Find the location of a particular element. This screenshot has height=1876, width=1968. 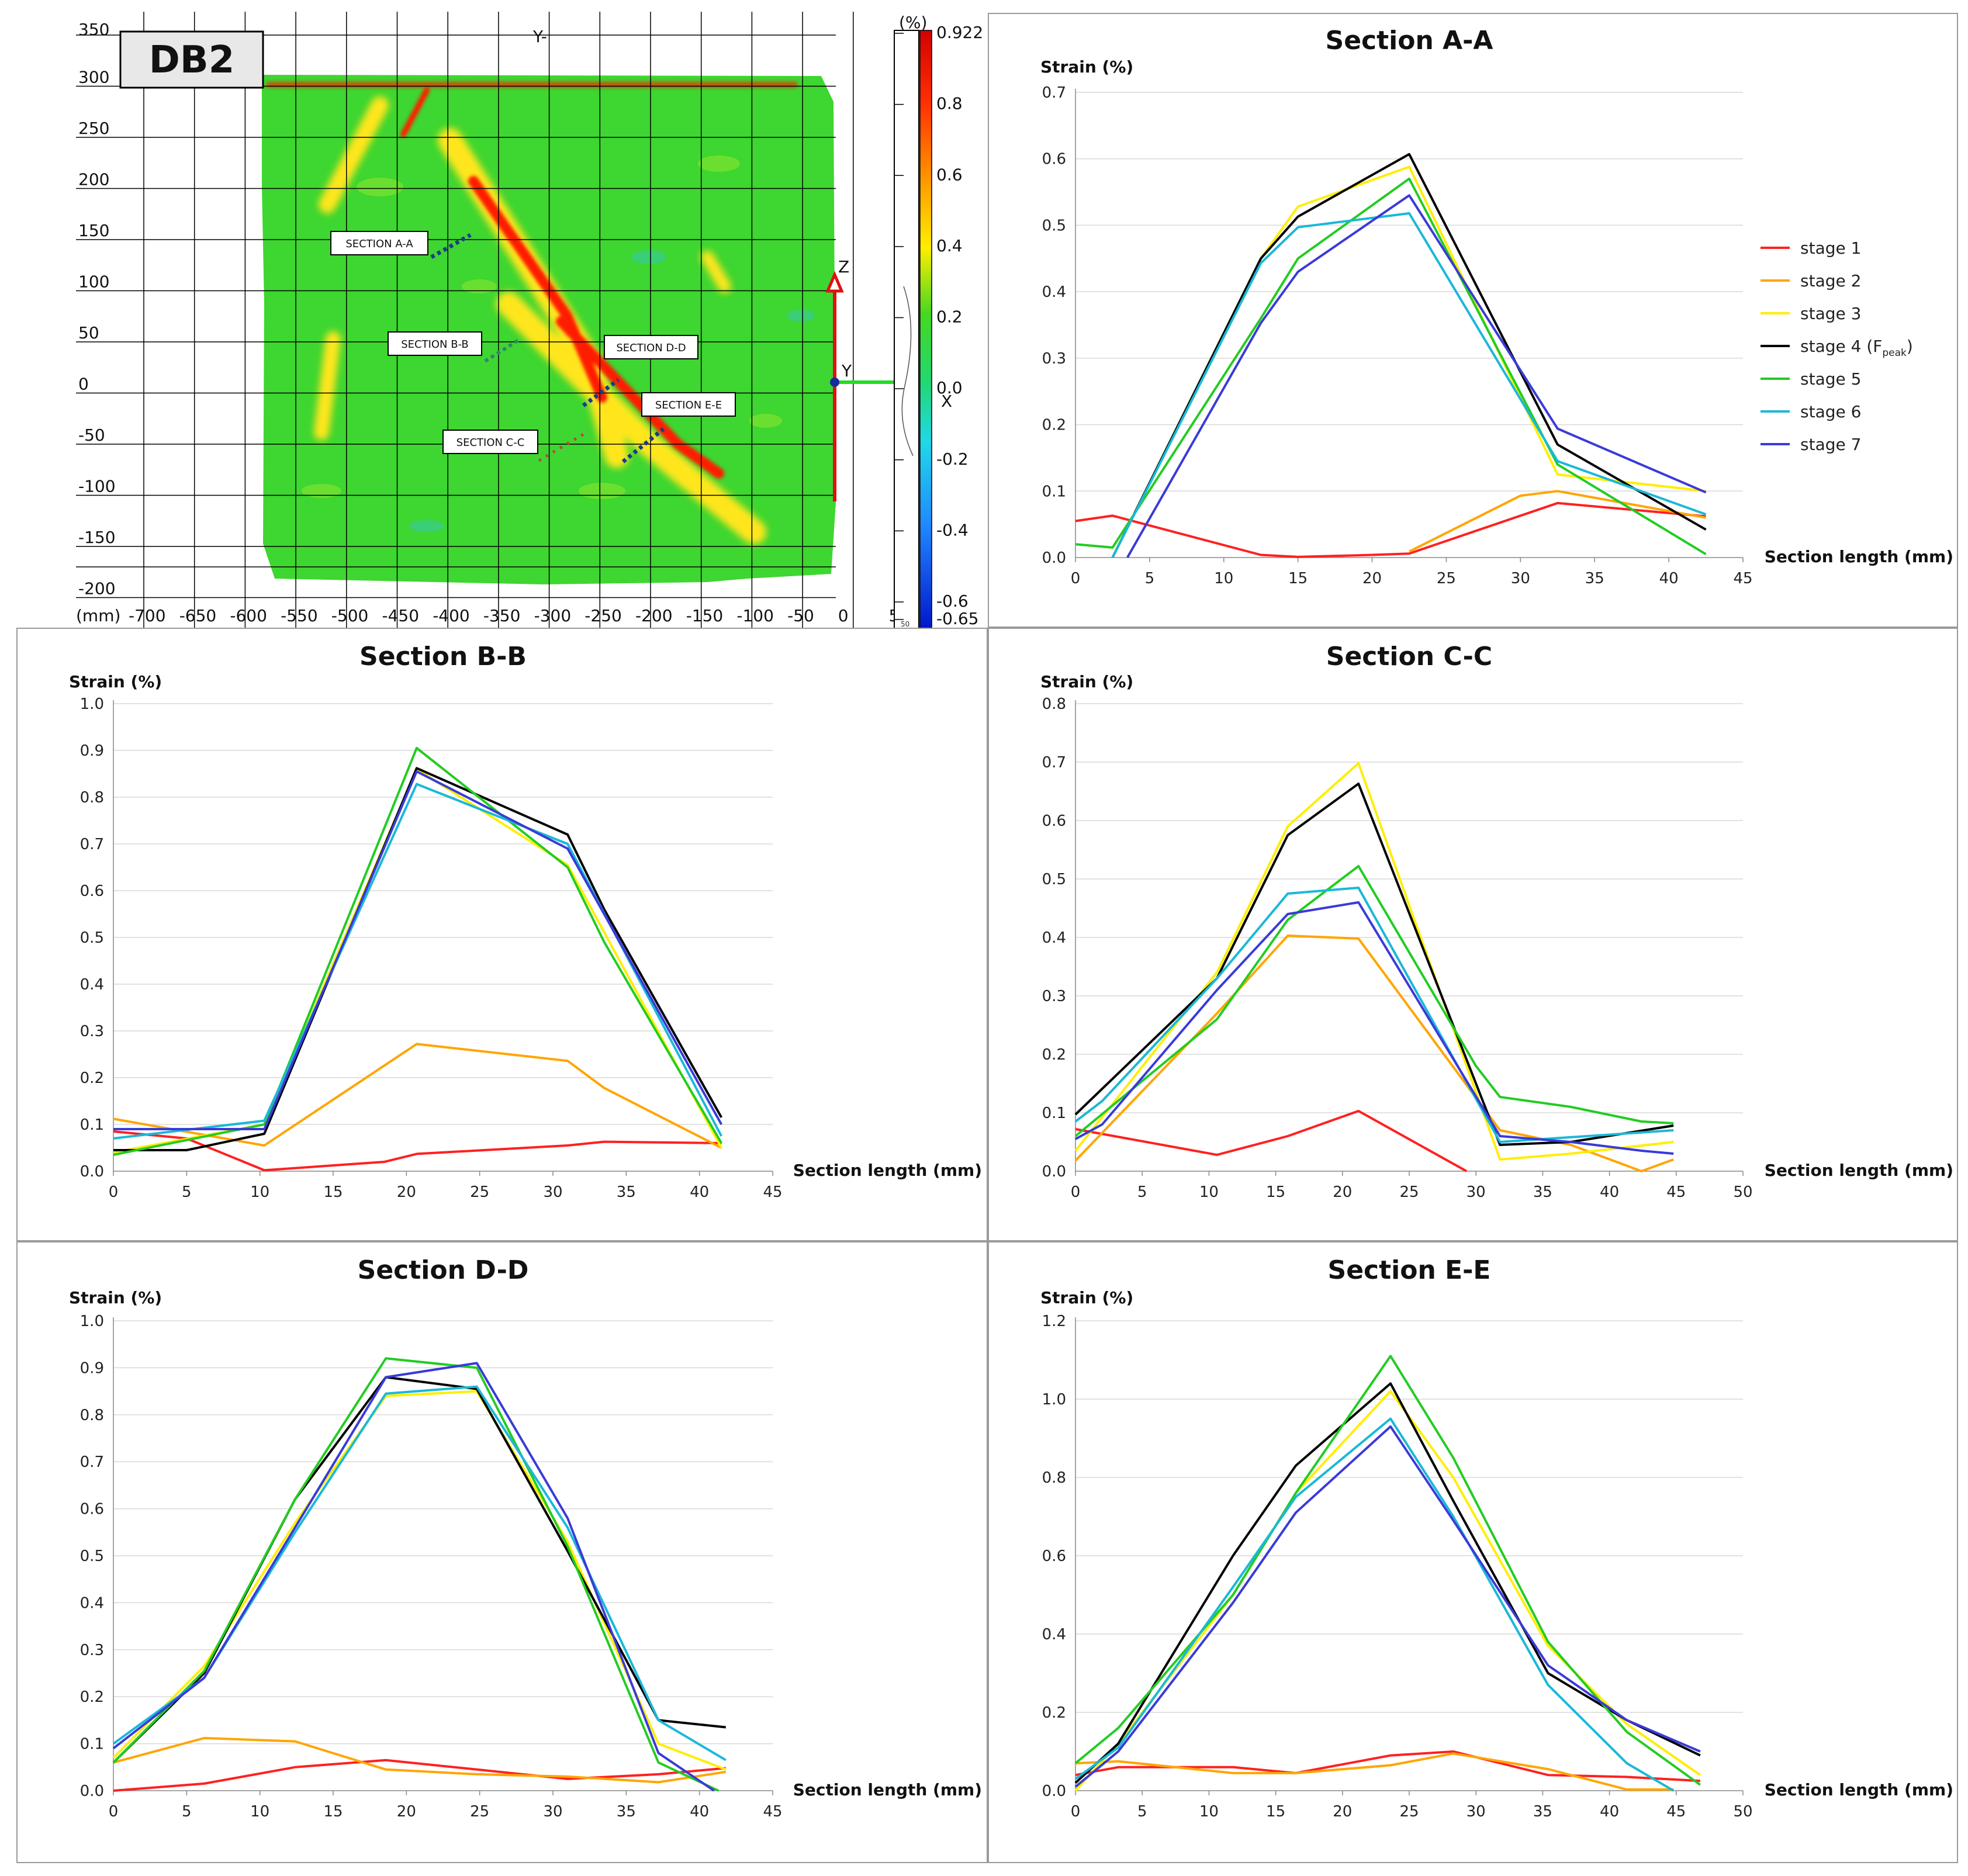

map-x-tick: -100 is located at coordinates (755, 615).